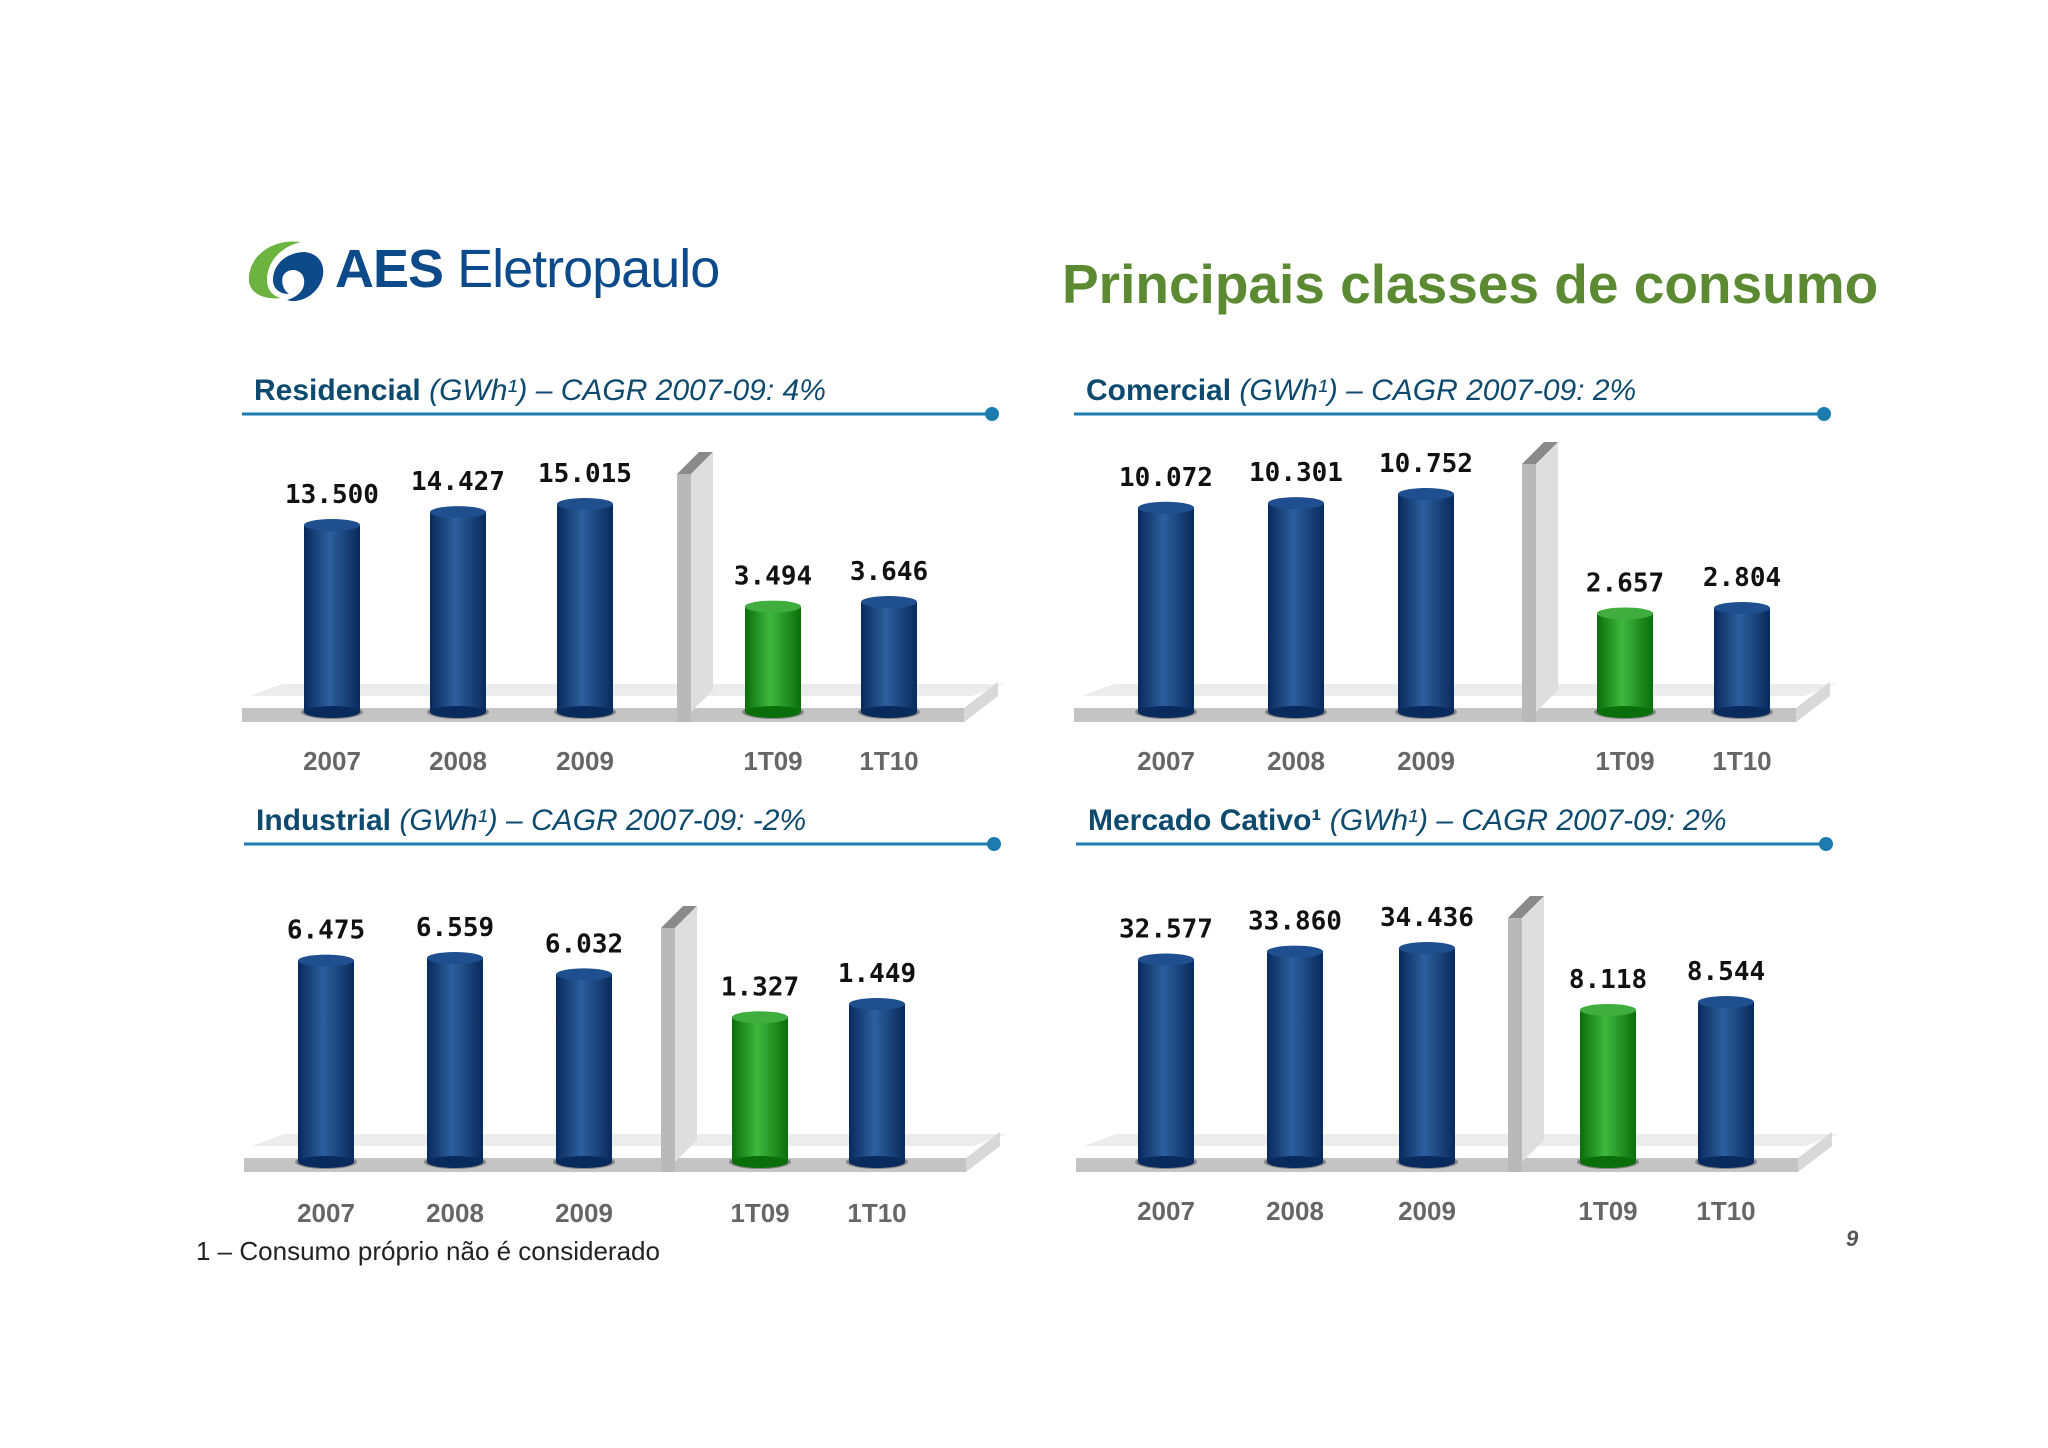 The width and height of the screenshot is (2048, 1448). I want to click on industrial-bar-2009, so click(584, 1068).